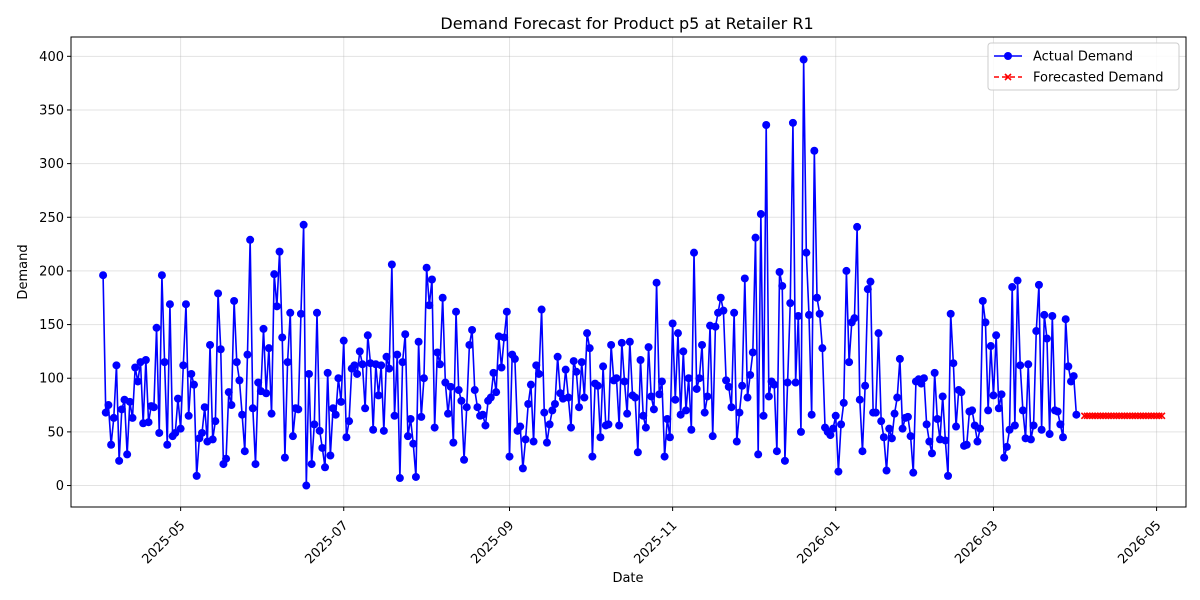 This screenshot has height=600, width=1200. Describe the element at coordinates (1098, 78) in the screenshot. I see `legend-label: Forecasted Demand` at that location.